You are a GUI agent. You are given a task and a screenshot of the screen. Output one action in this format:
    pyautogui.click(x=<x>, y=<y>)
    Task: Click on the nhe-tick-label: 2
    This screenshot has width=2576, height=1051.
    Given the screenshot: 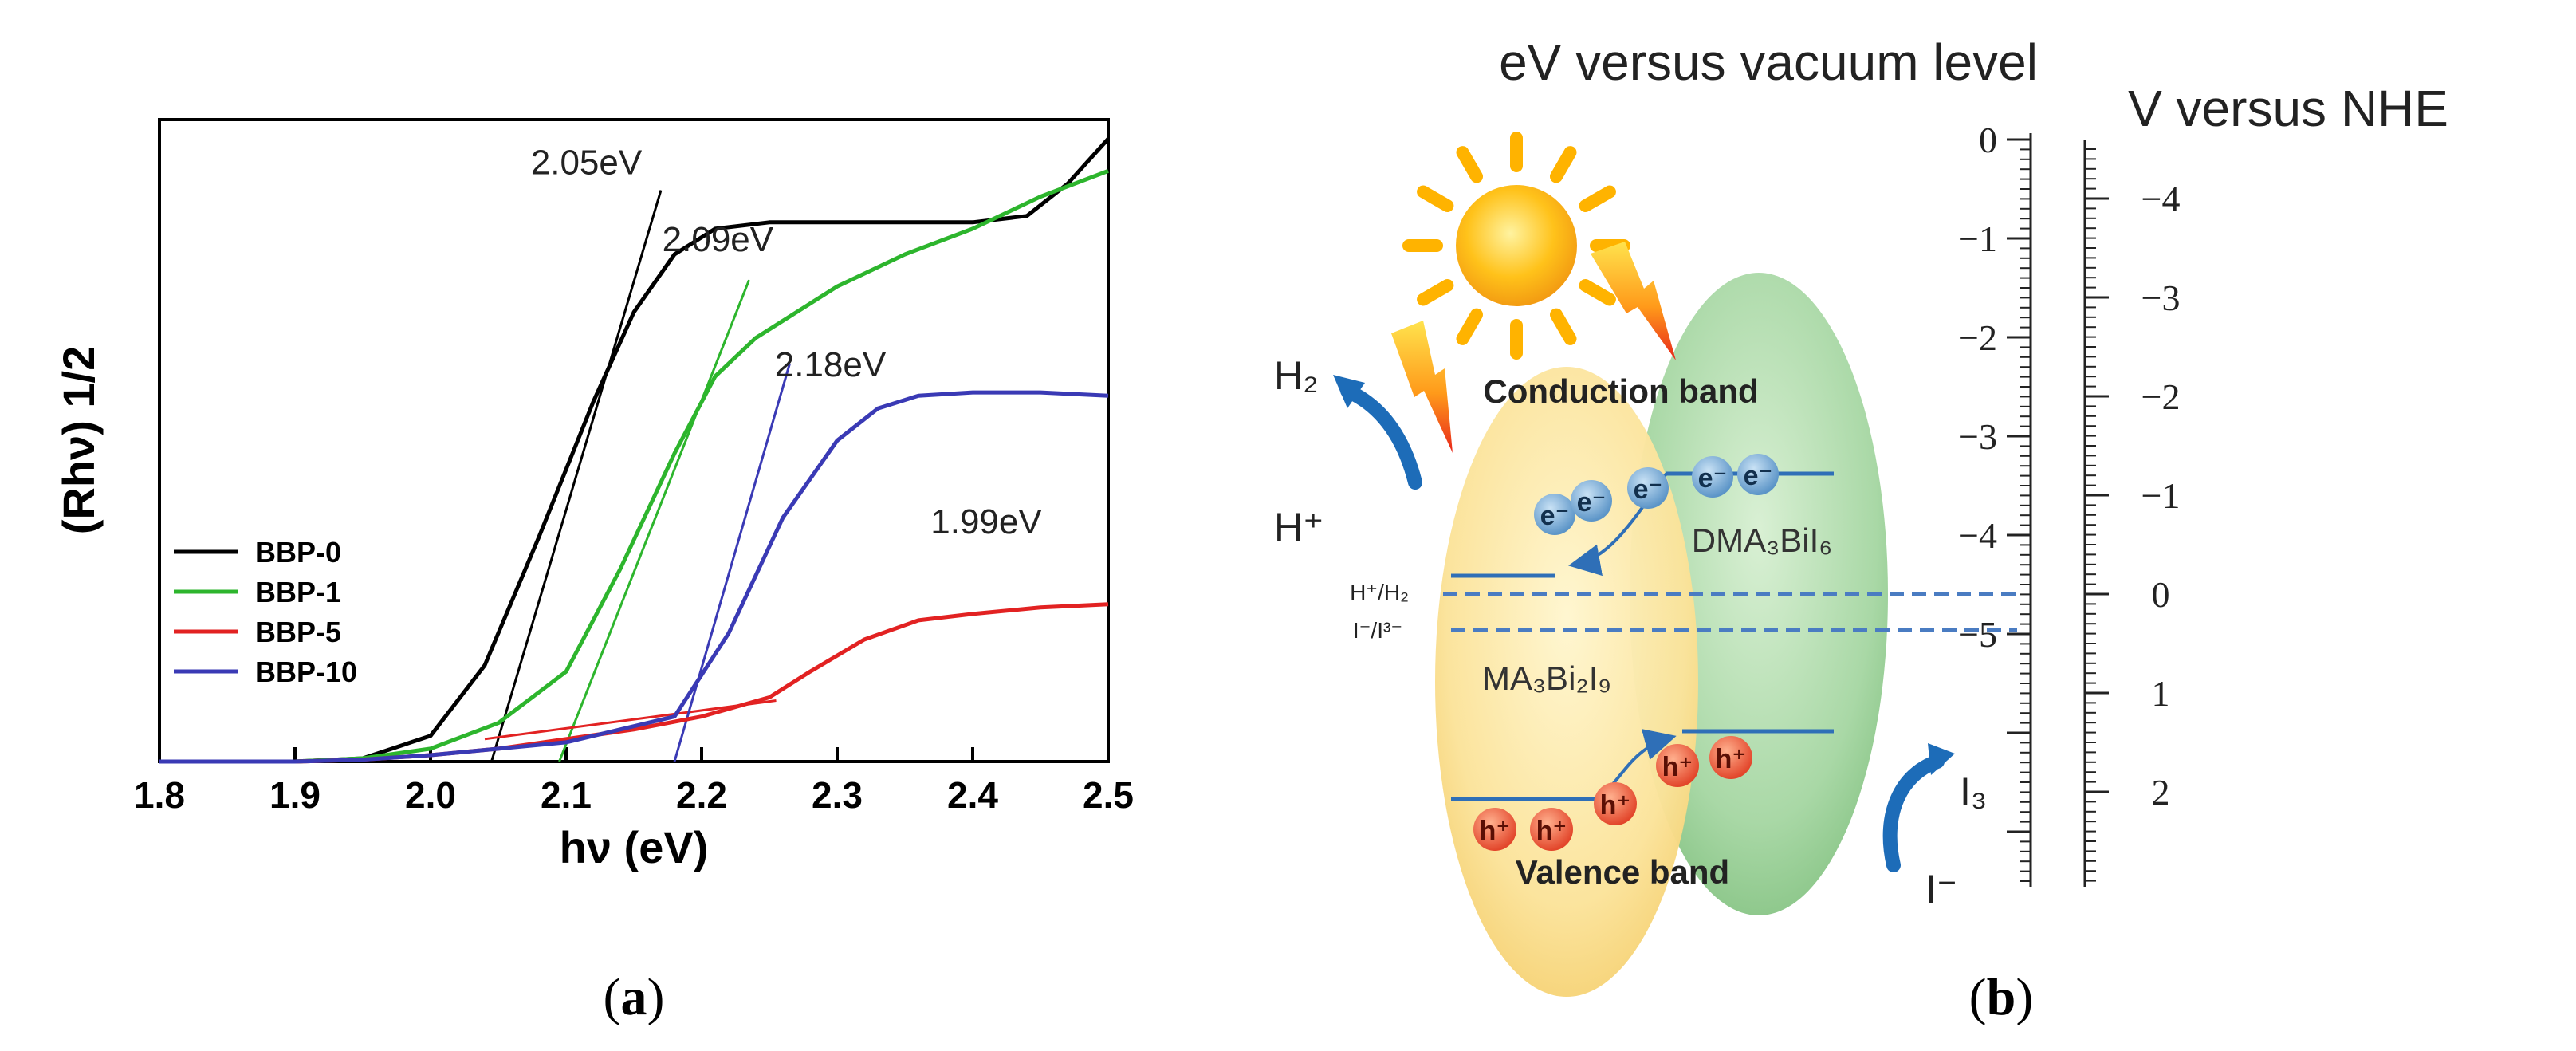 What is the action you would take?
    pyautogui.click(x=2161, y=792)
    